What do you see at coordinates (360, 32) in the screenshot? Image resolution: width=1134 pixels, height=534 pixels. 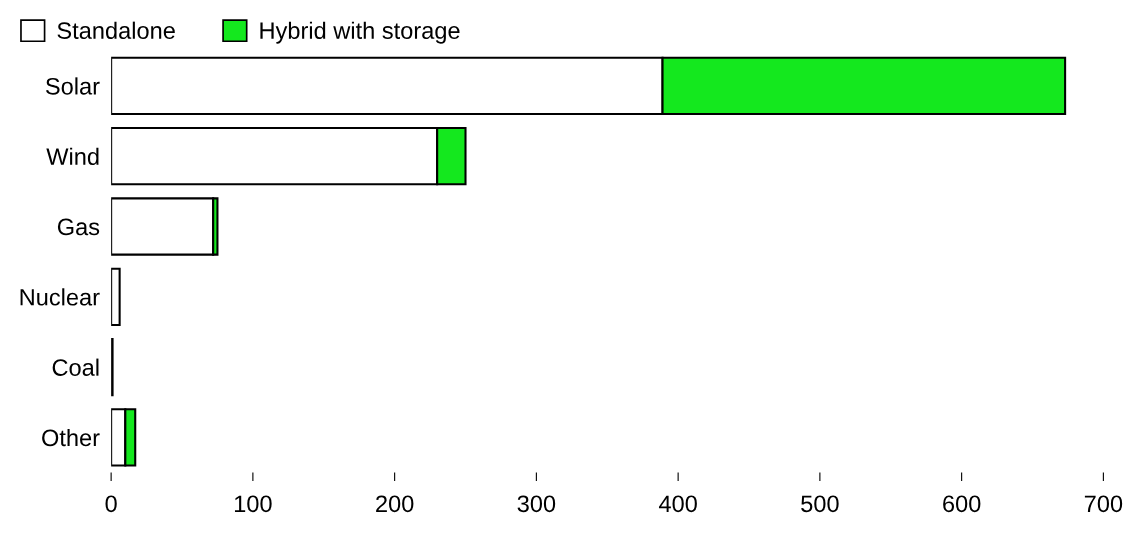 I see `legend-label: Hybrid with storage` at bounding box center [360, 32].